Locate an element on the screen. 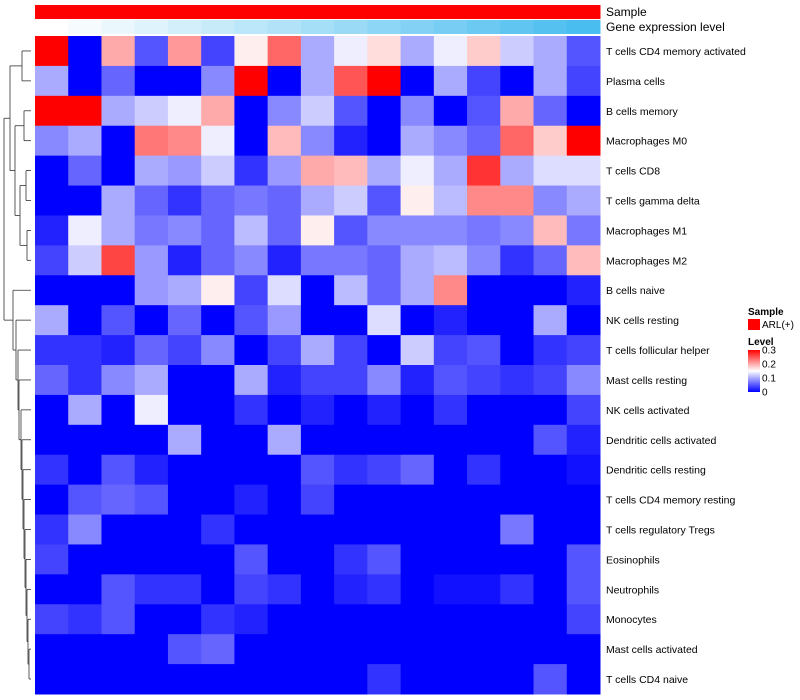  legend-level-tick-label: 0.2 is located at coordinates (769, 365).